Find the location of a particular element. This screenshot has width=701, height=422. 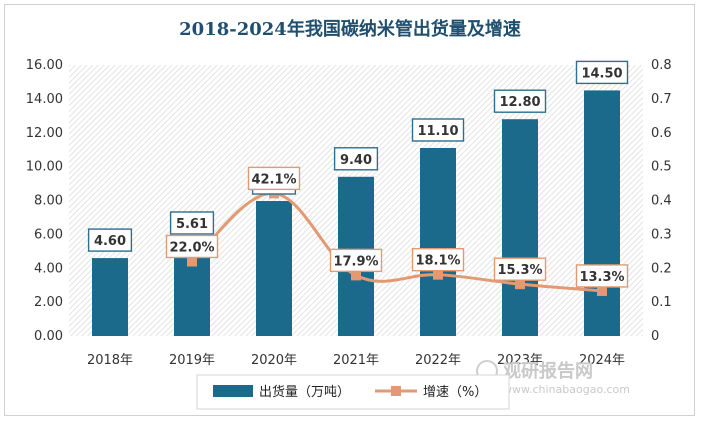

growth-value-label: 42.1% is located at coordinates (274, 178).